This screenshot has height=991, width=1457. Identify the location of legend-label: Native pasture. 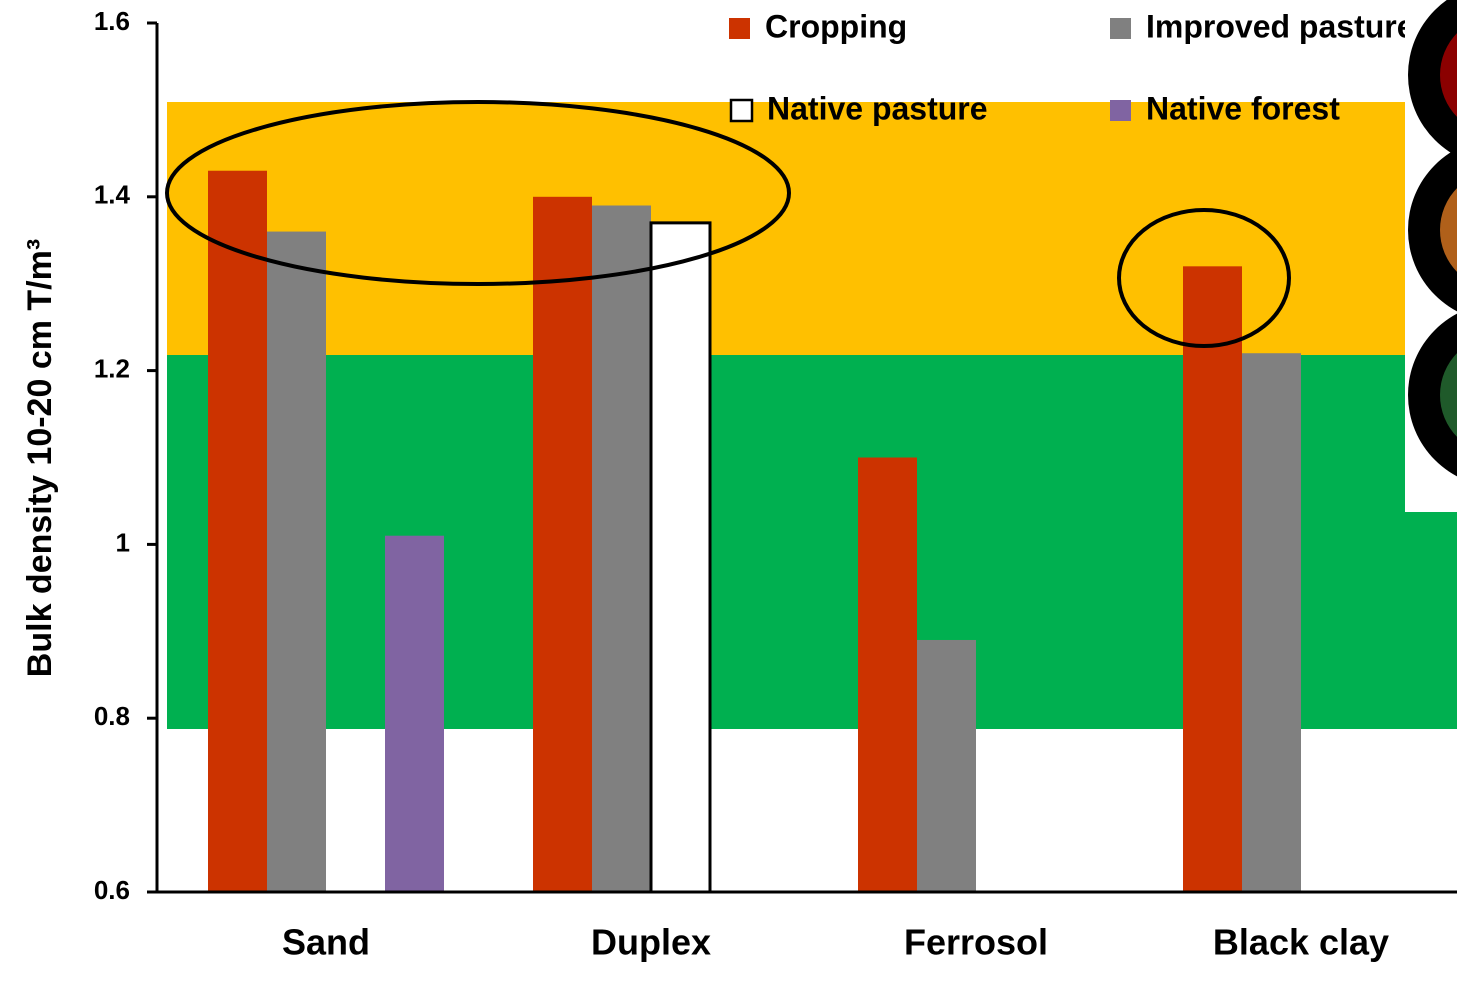
(877, 108).